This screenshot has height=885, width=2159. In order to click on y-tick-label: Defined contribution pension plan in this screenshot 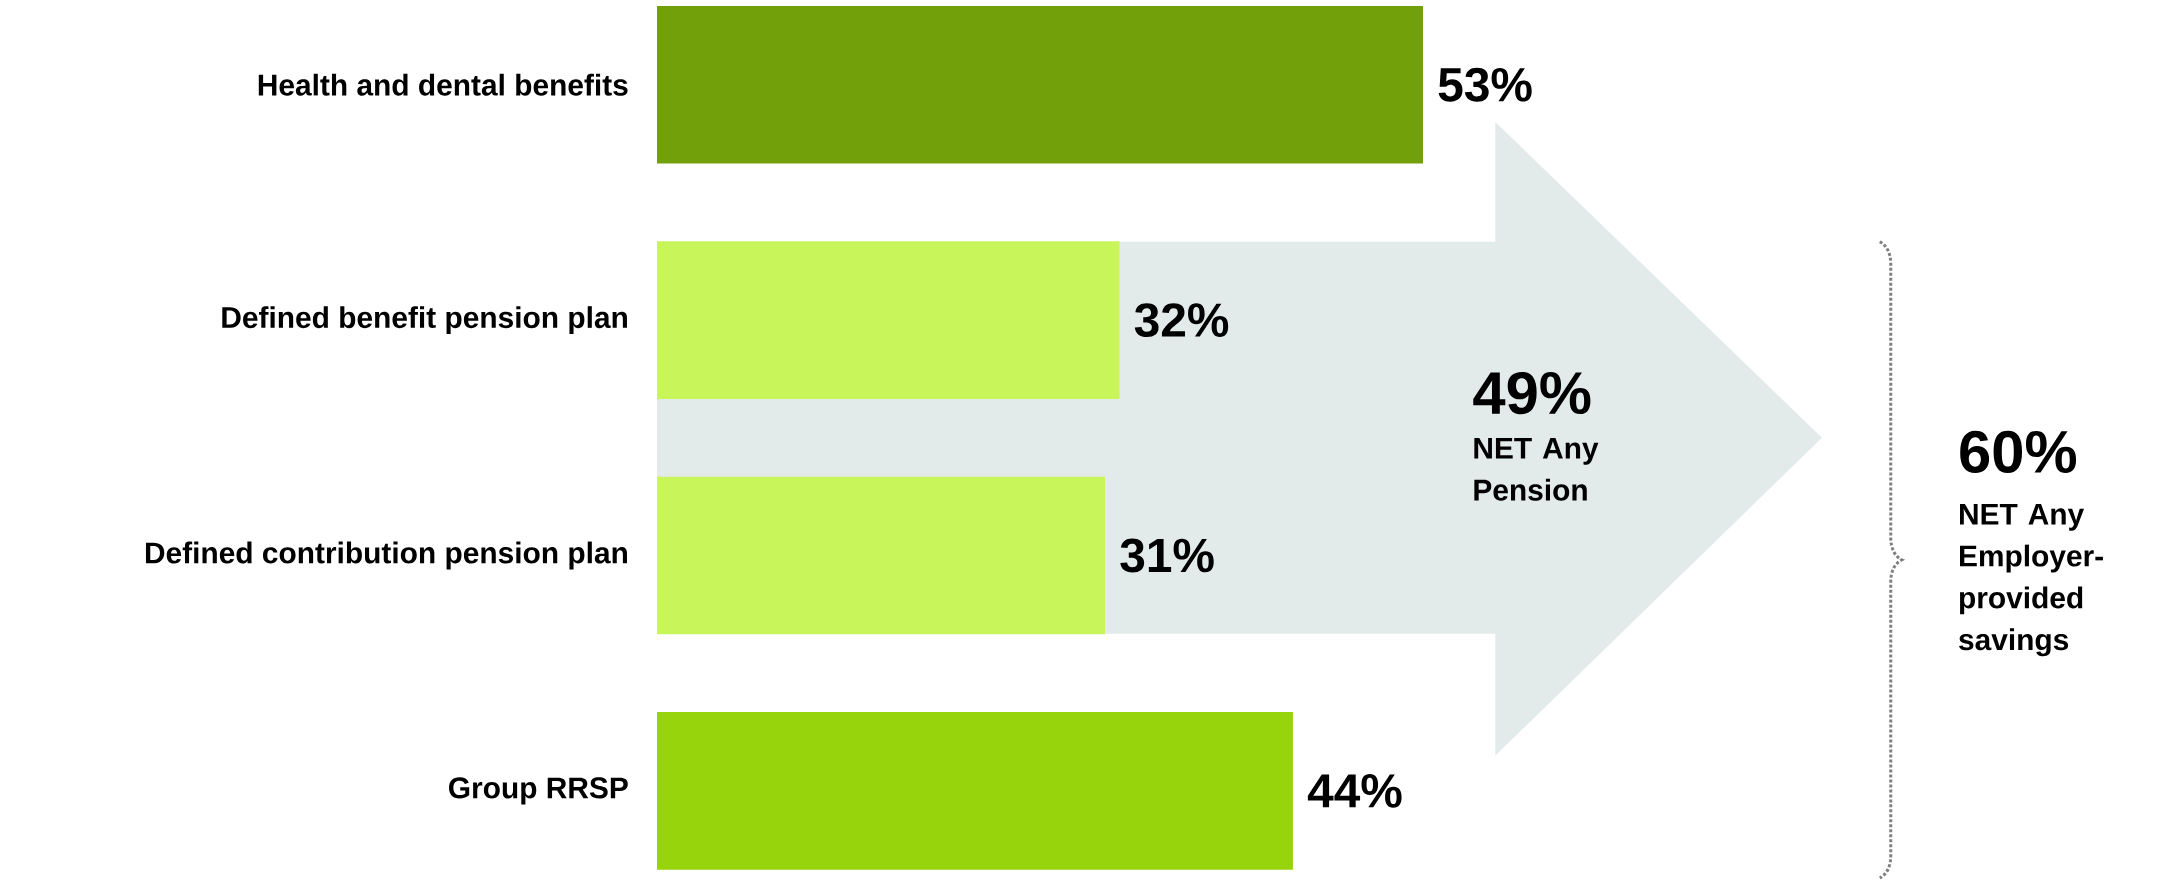, I will do `click(386, 555)`.